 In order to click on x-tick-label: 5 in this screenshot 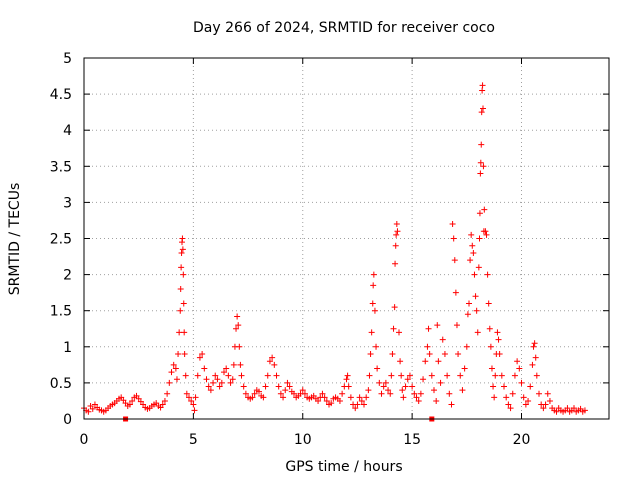, I will do `click(193, 440)`.